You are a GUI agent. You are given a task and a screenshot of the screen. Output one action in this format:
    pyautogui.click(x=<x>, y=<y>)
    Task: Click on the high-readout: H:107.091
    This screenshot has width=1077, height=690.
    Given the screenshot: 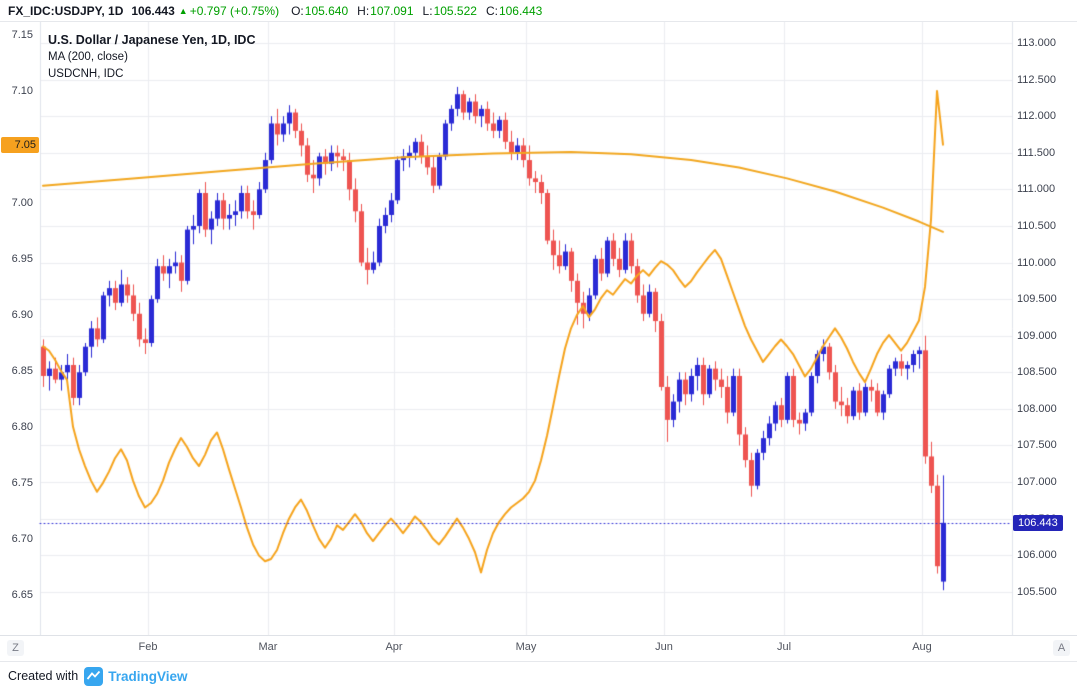 What is the action you would take?
    pyautogui.click(x=385, y=11)
    